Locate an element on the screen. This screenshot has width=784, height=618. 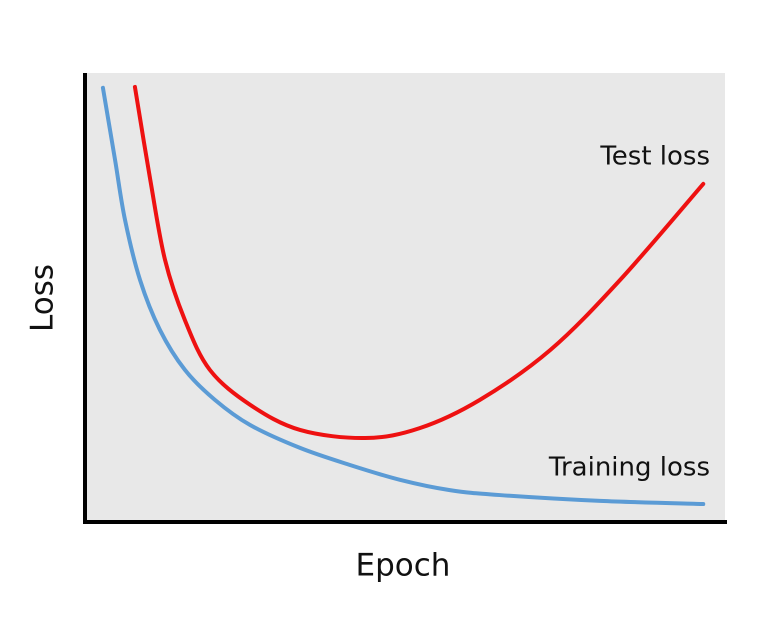
series-label: Training loss is located at coordinates (629, 468).